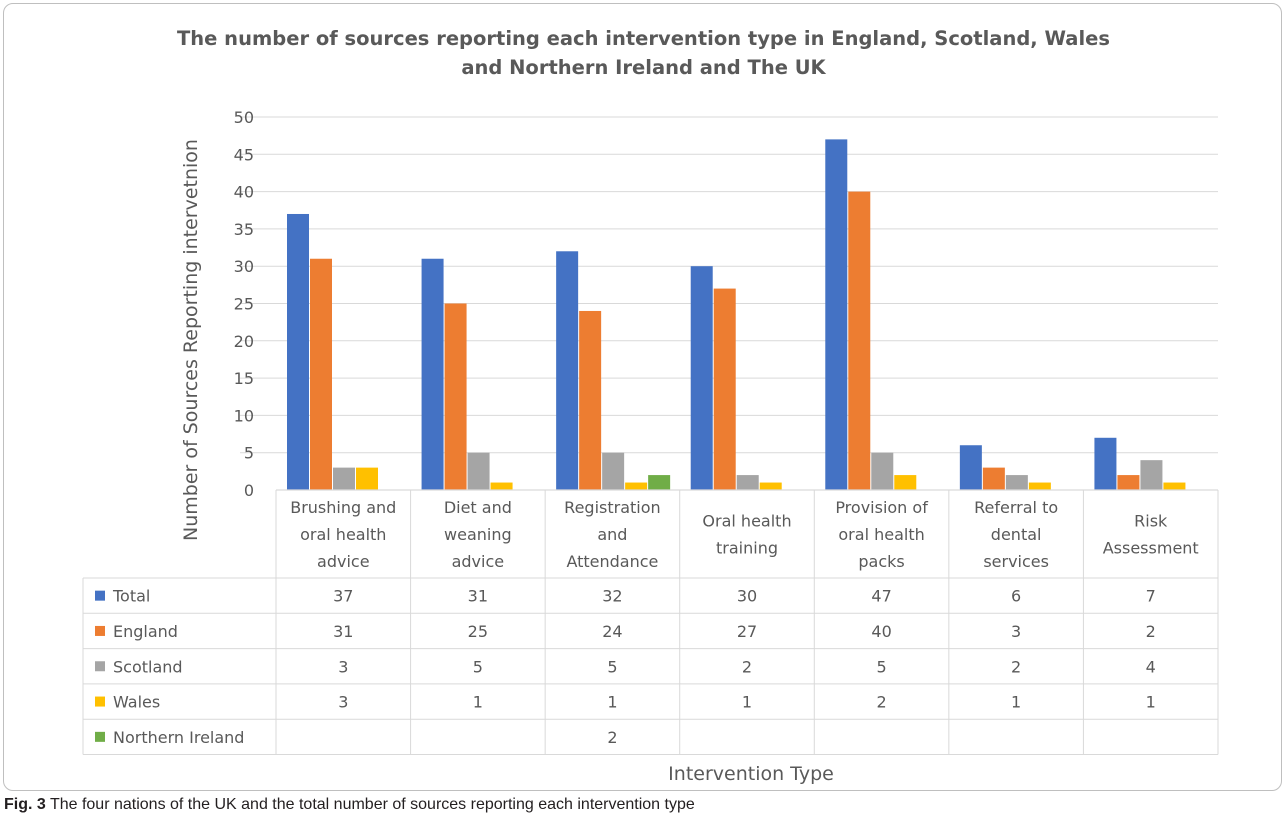  I want to click on series-name: Total, so click(131, 596).